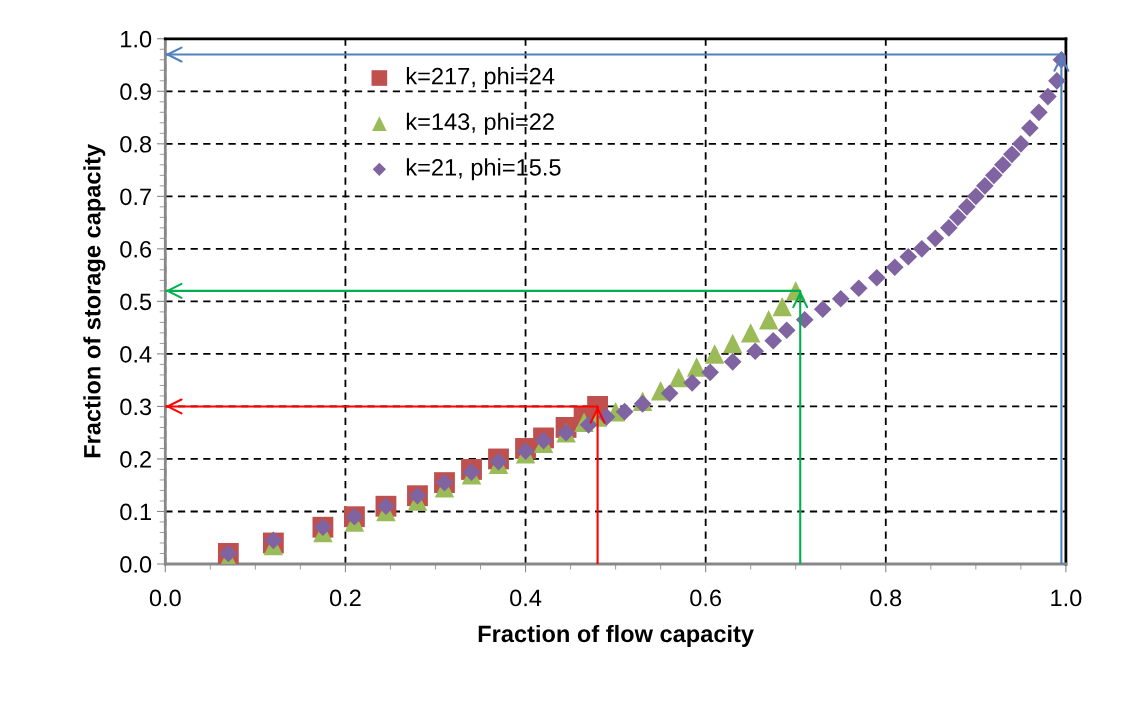 The width and height of the screenshot is (1140, 705). I want to click on y-tick-label: 0.1, so click(135, 512).